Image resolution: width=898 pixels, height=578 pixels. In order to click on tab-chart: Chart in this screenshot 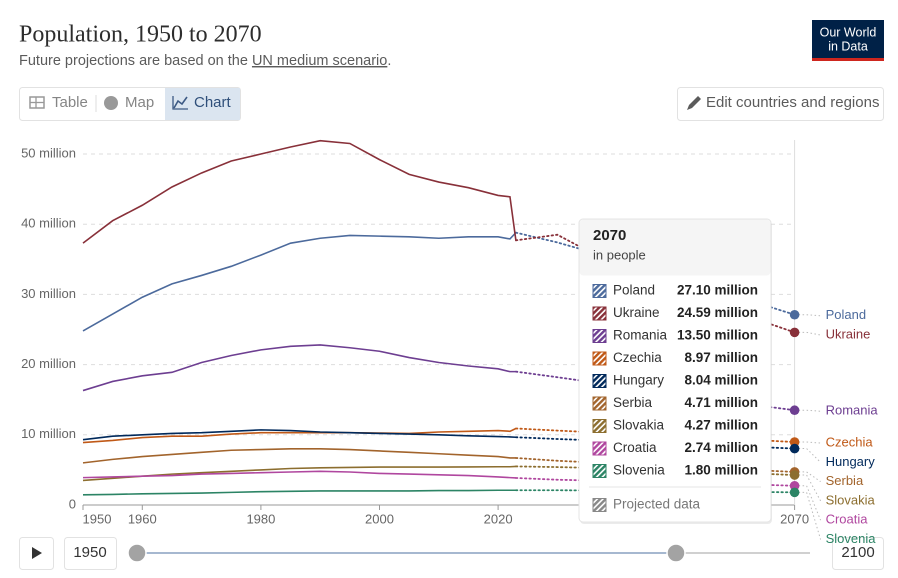, I will do `click(202, 102)`.